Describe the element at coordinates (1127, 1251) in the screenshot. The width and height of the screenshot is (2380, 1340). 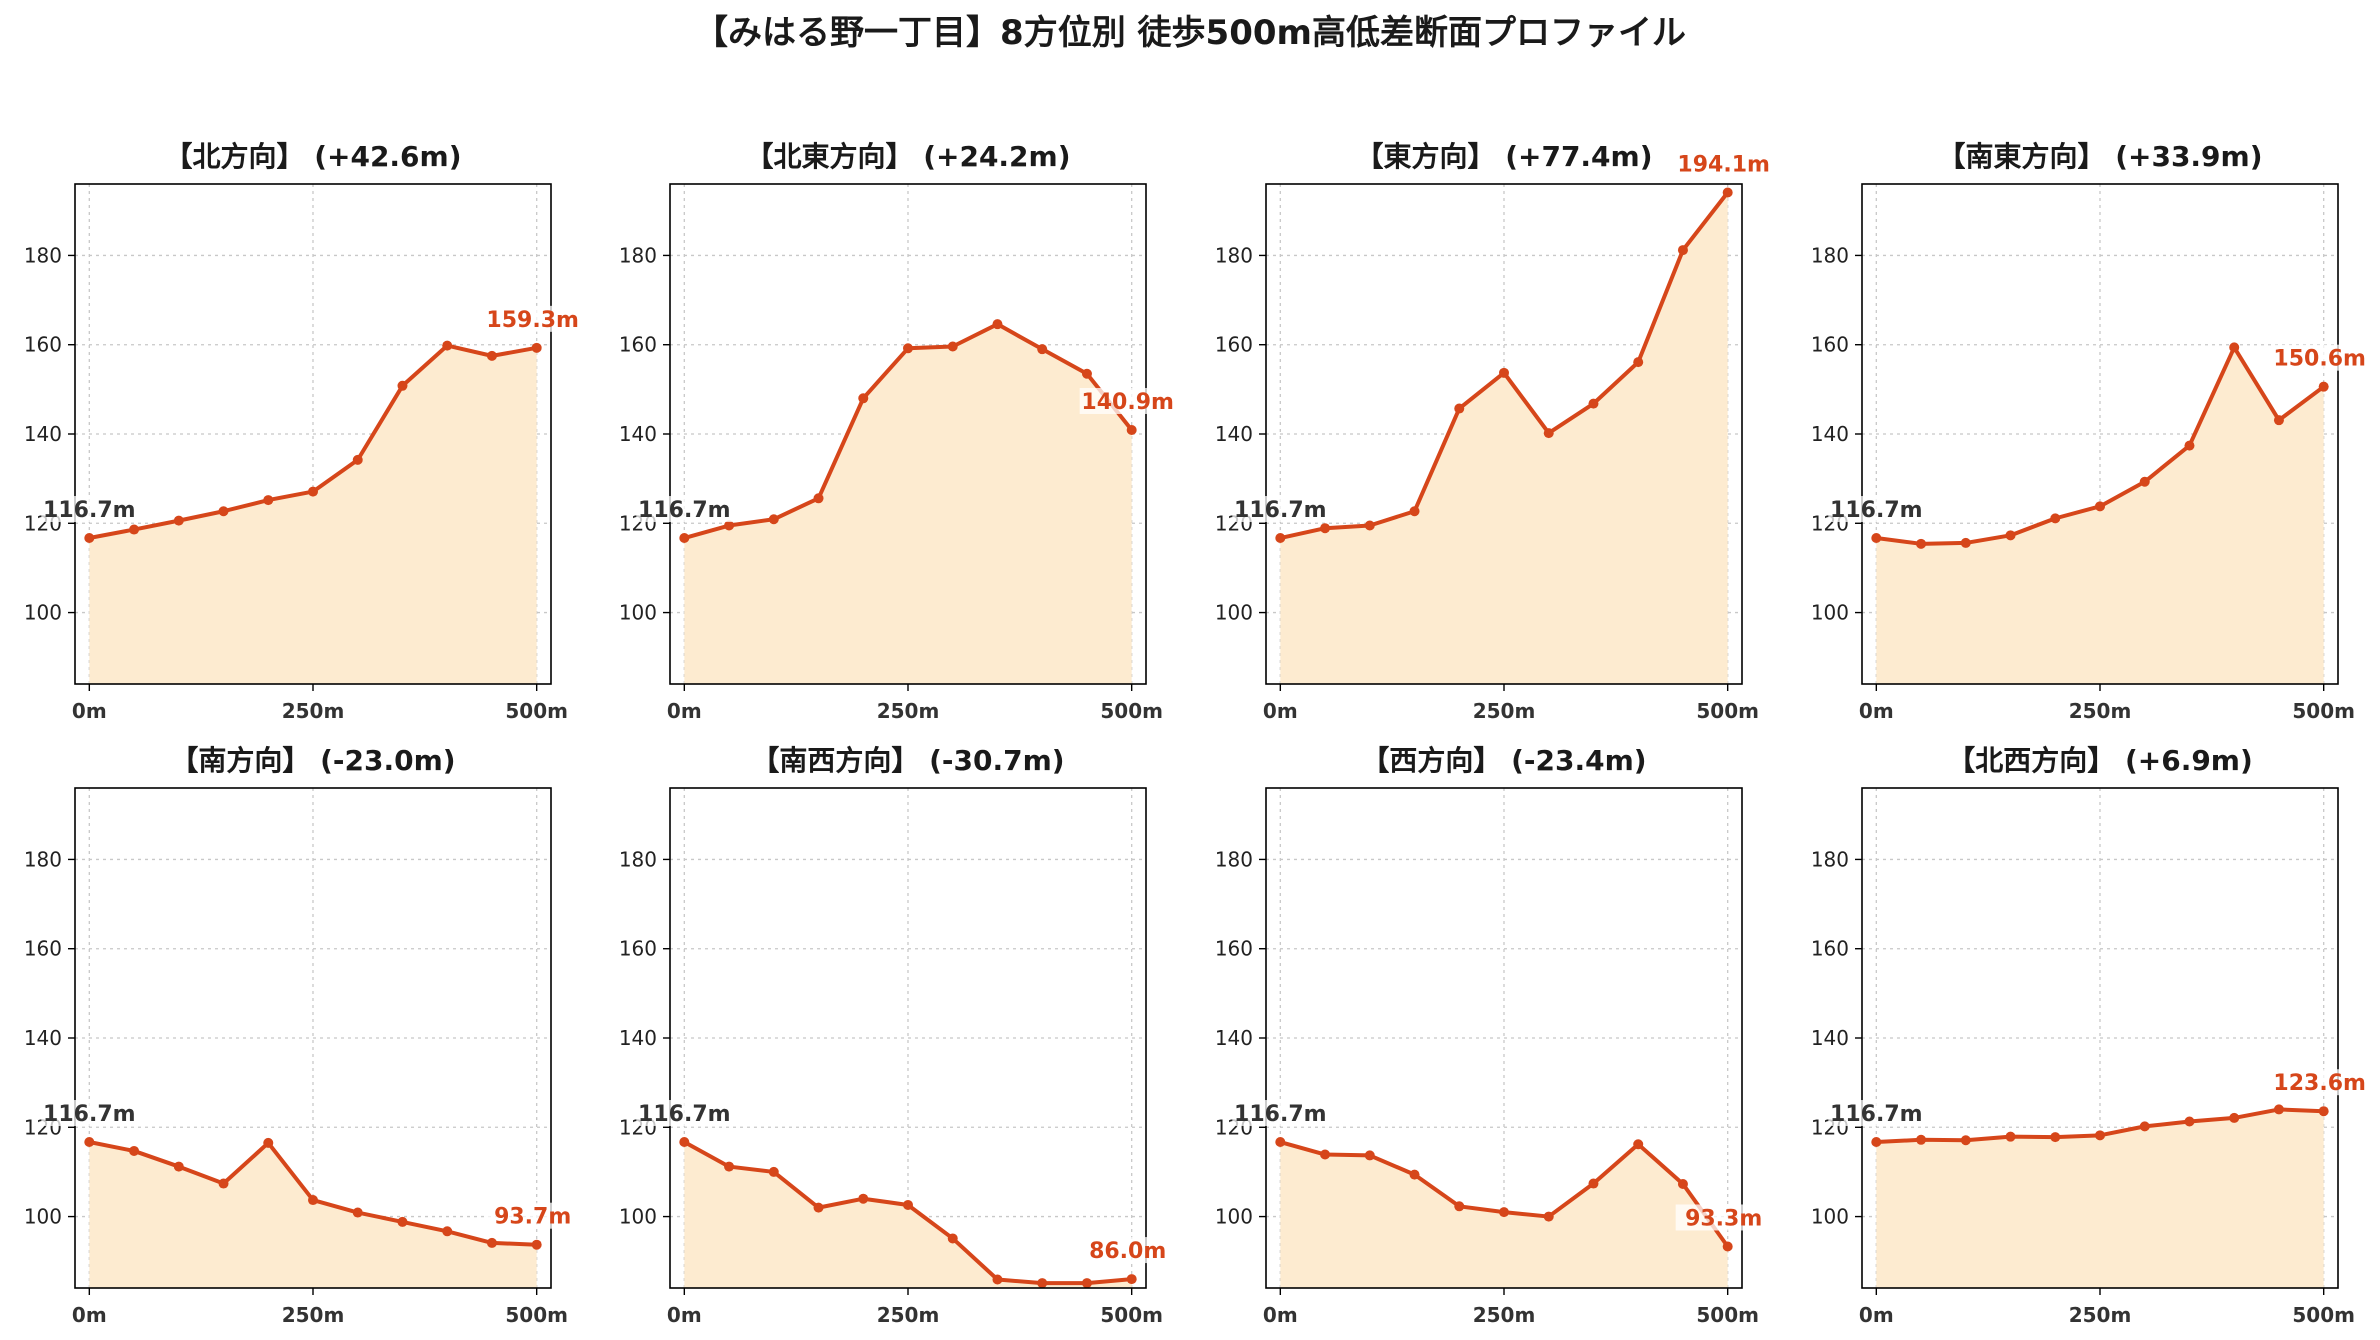
I see `end-elevation-label: 86.0m` at that location.